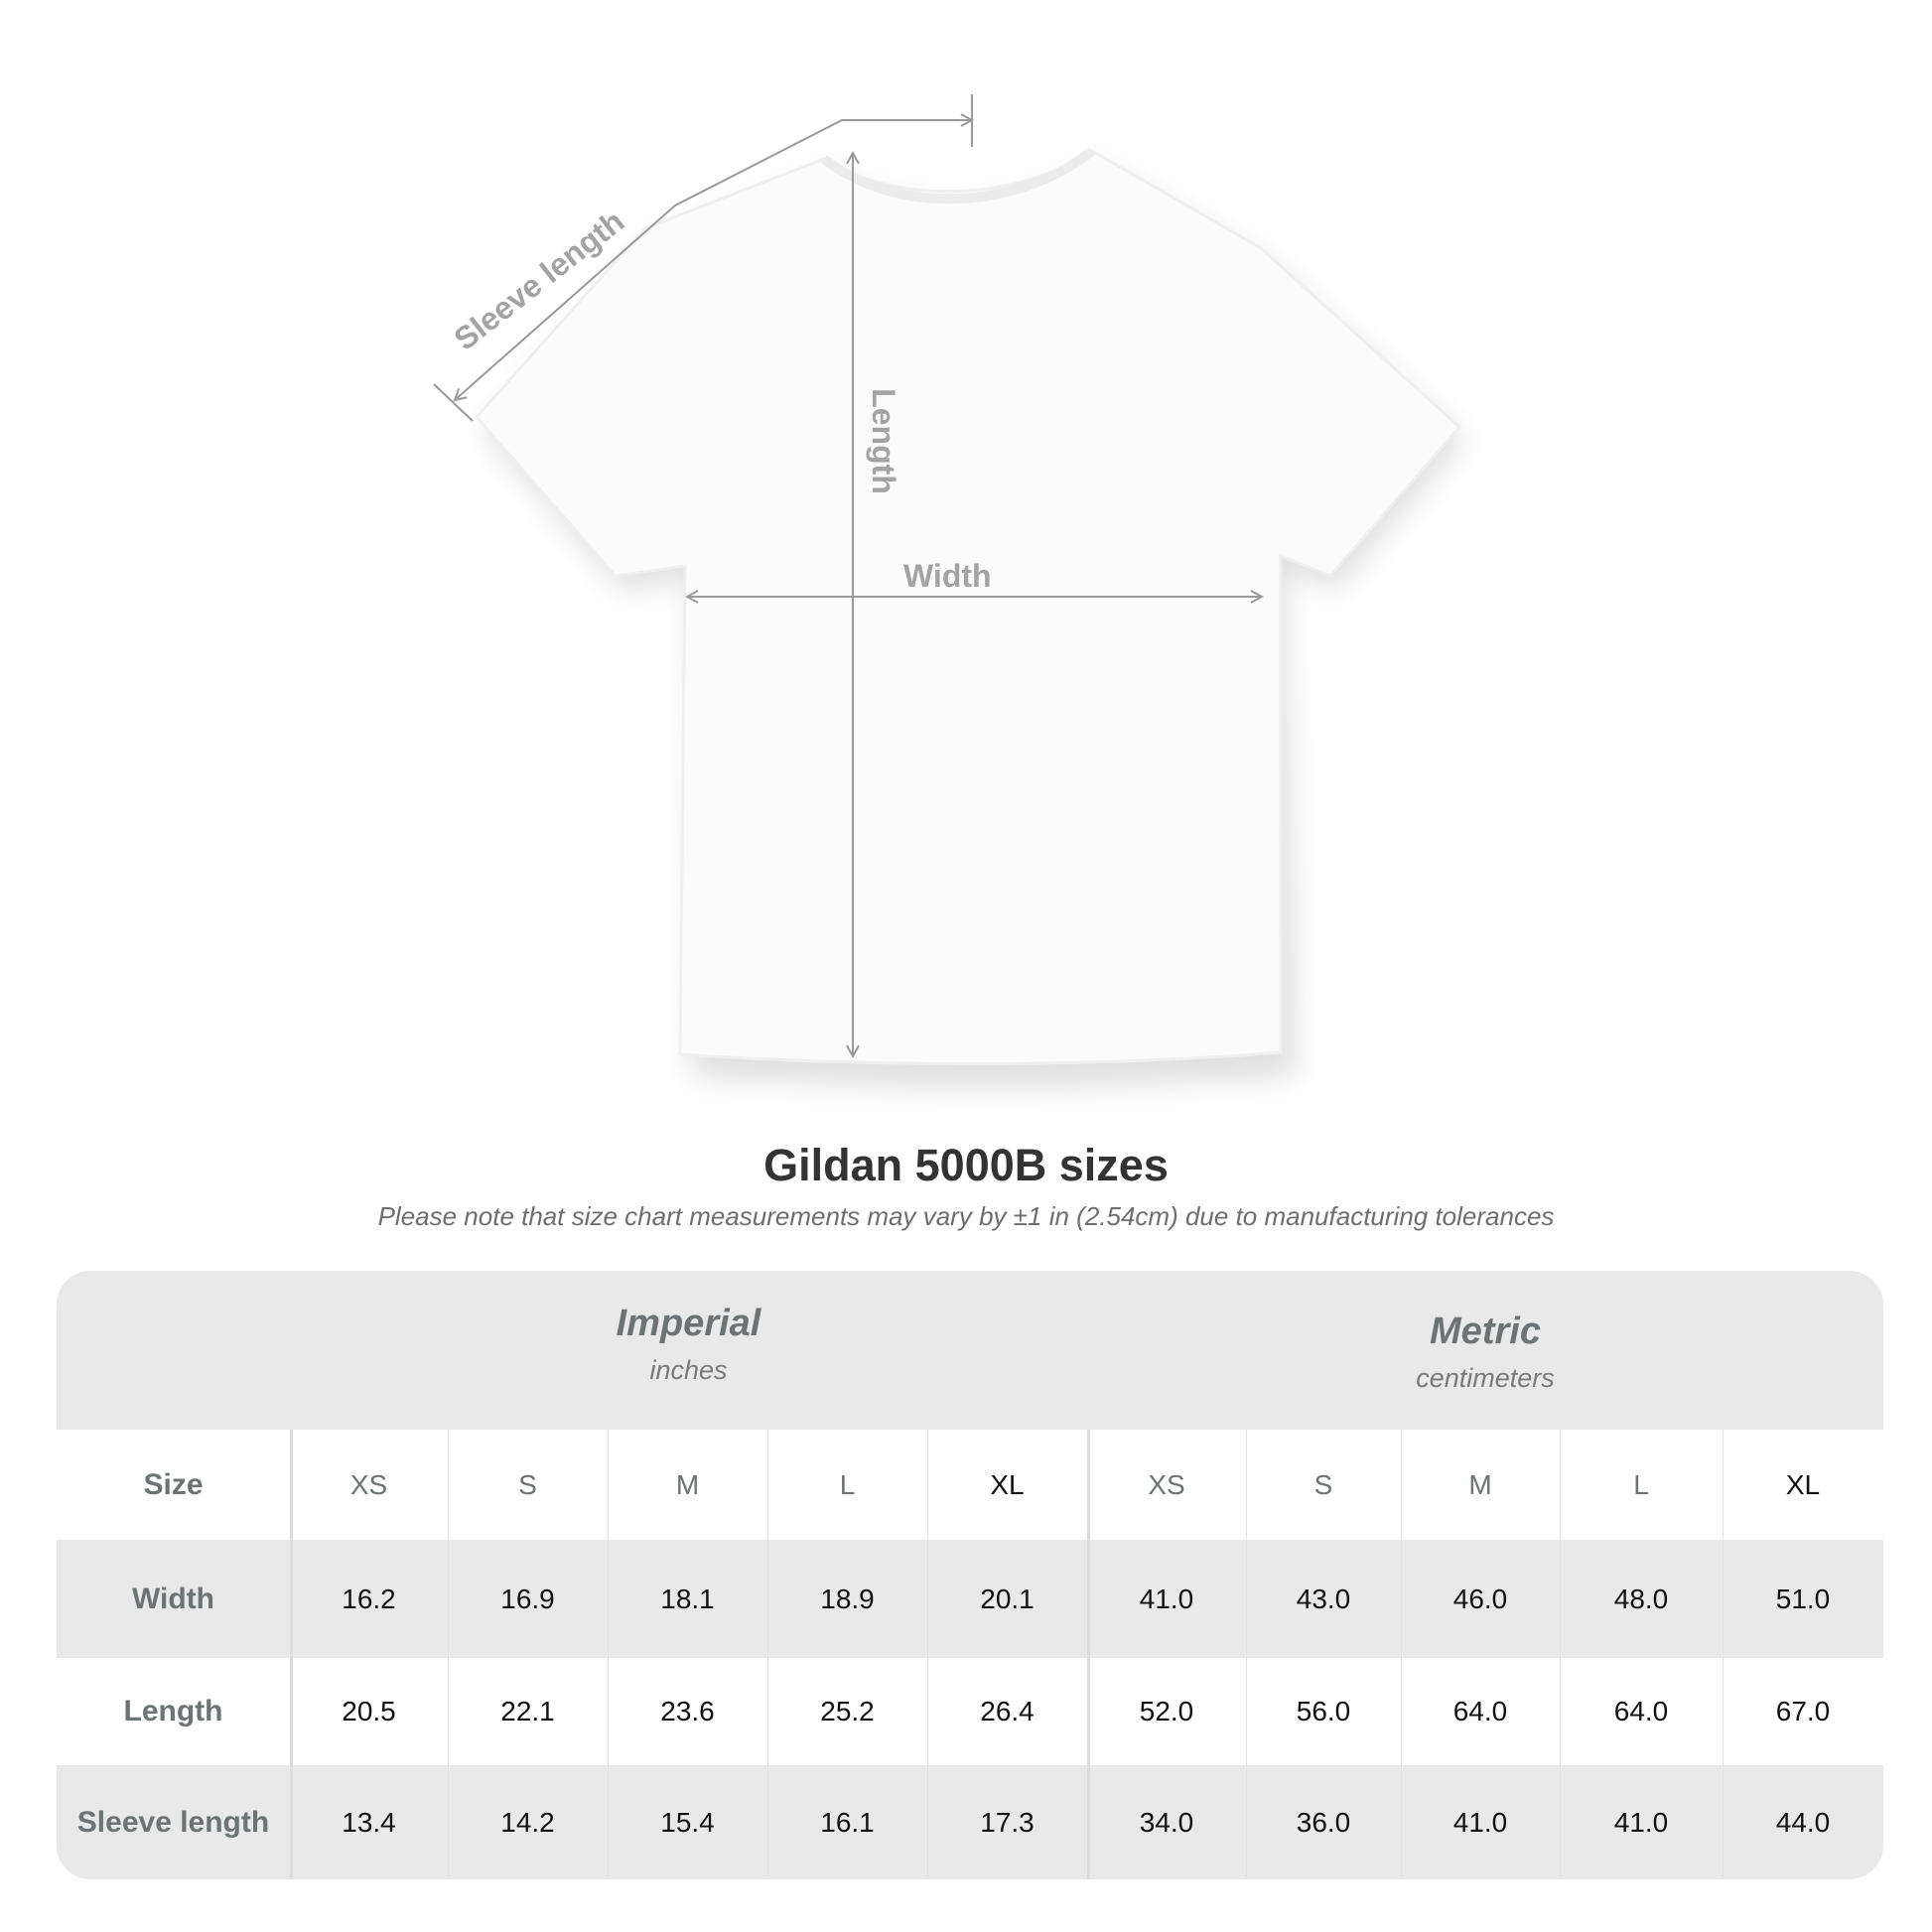 The width and height of the screenshot is (1932, 1932). What do you see at coordinates (687, 1599) in the screenshot?
I see `table-cell: 18.1` at bounding box center [687, 1599].